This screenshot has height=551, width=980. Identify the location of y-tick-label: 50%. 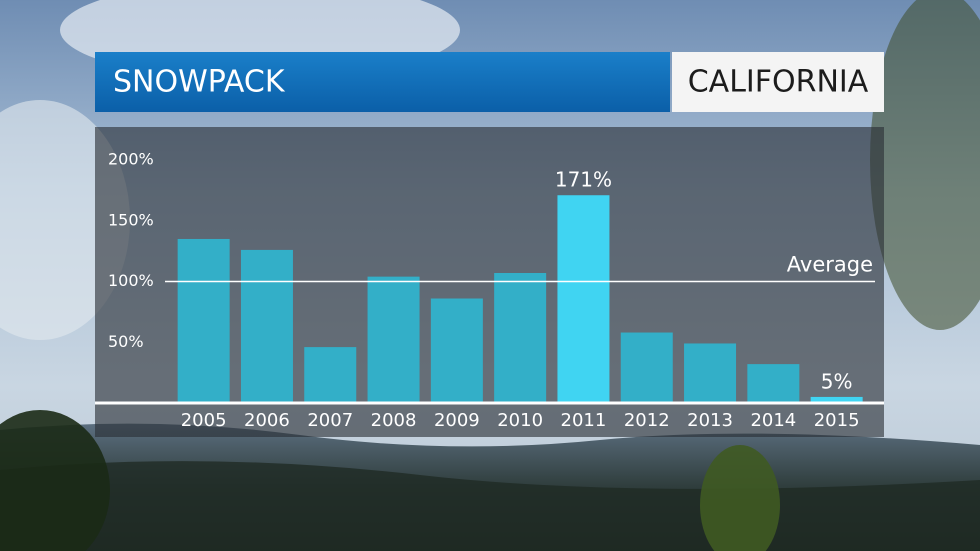
(126, 341).